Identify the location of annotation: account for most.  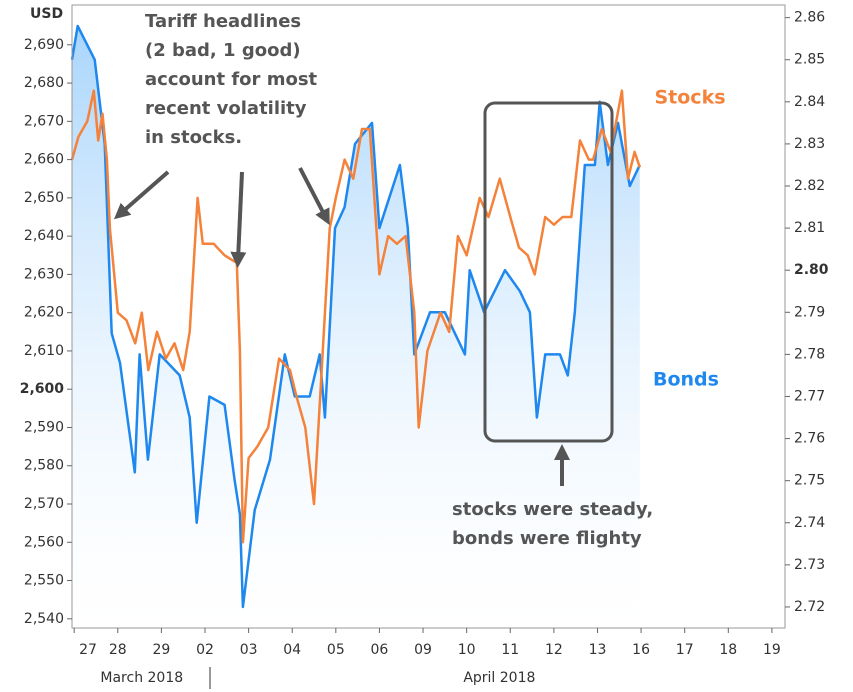
(231, 79).